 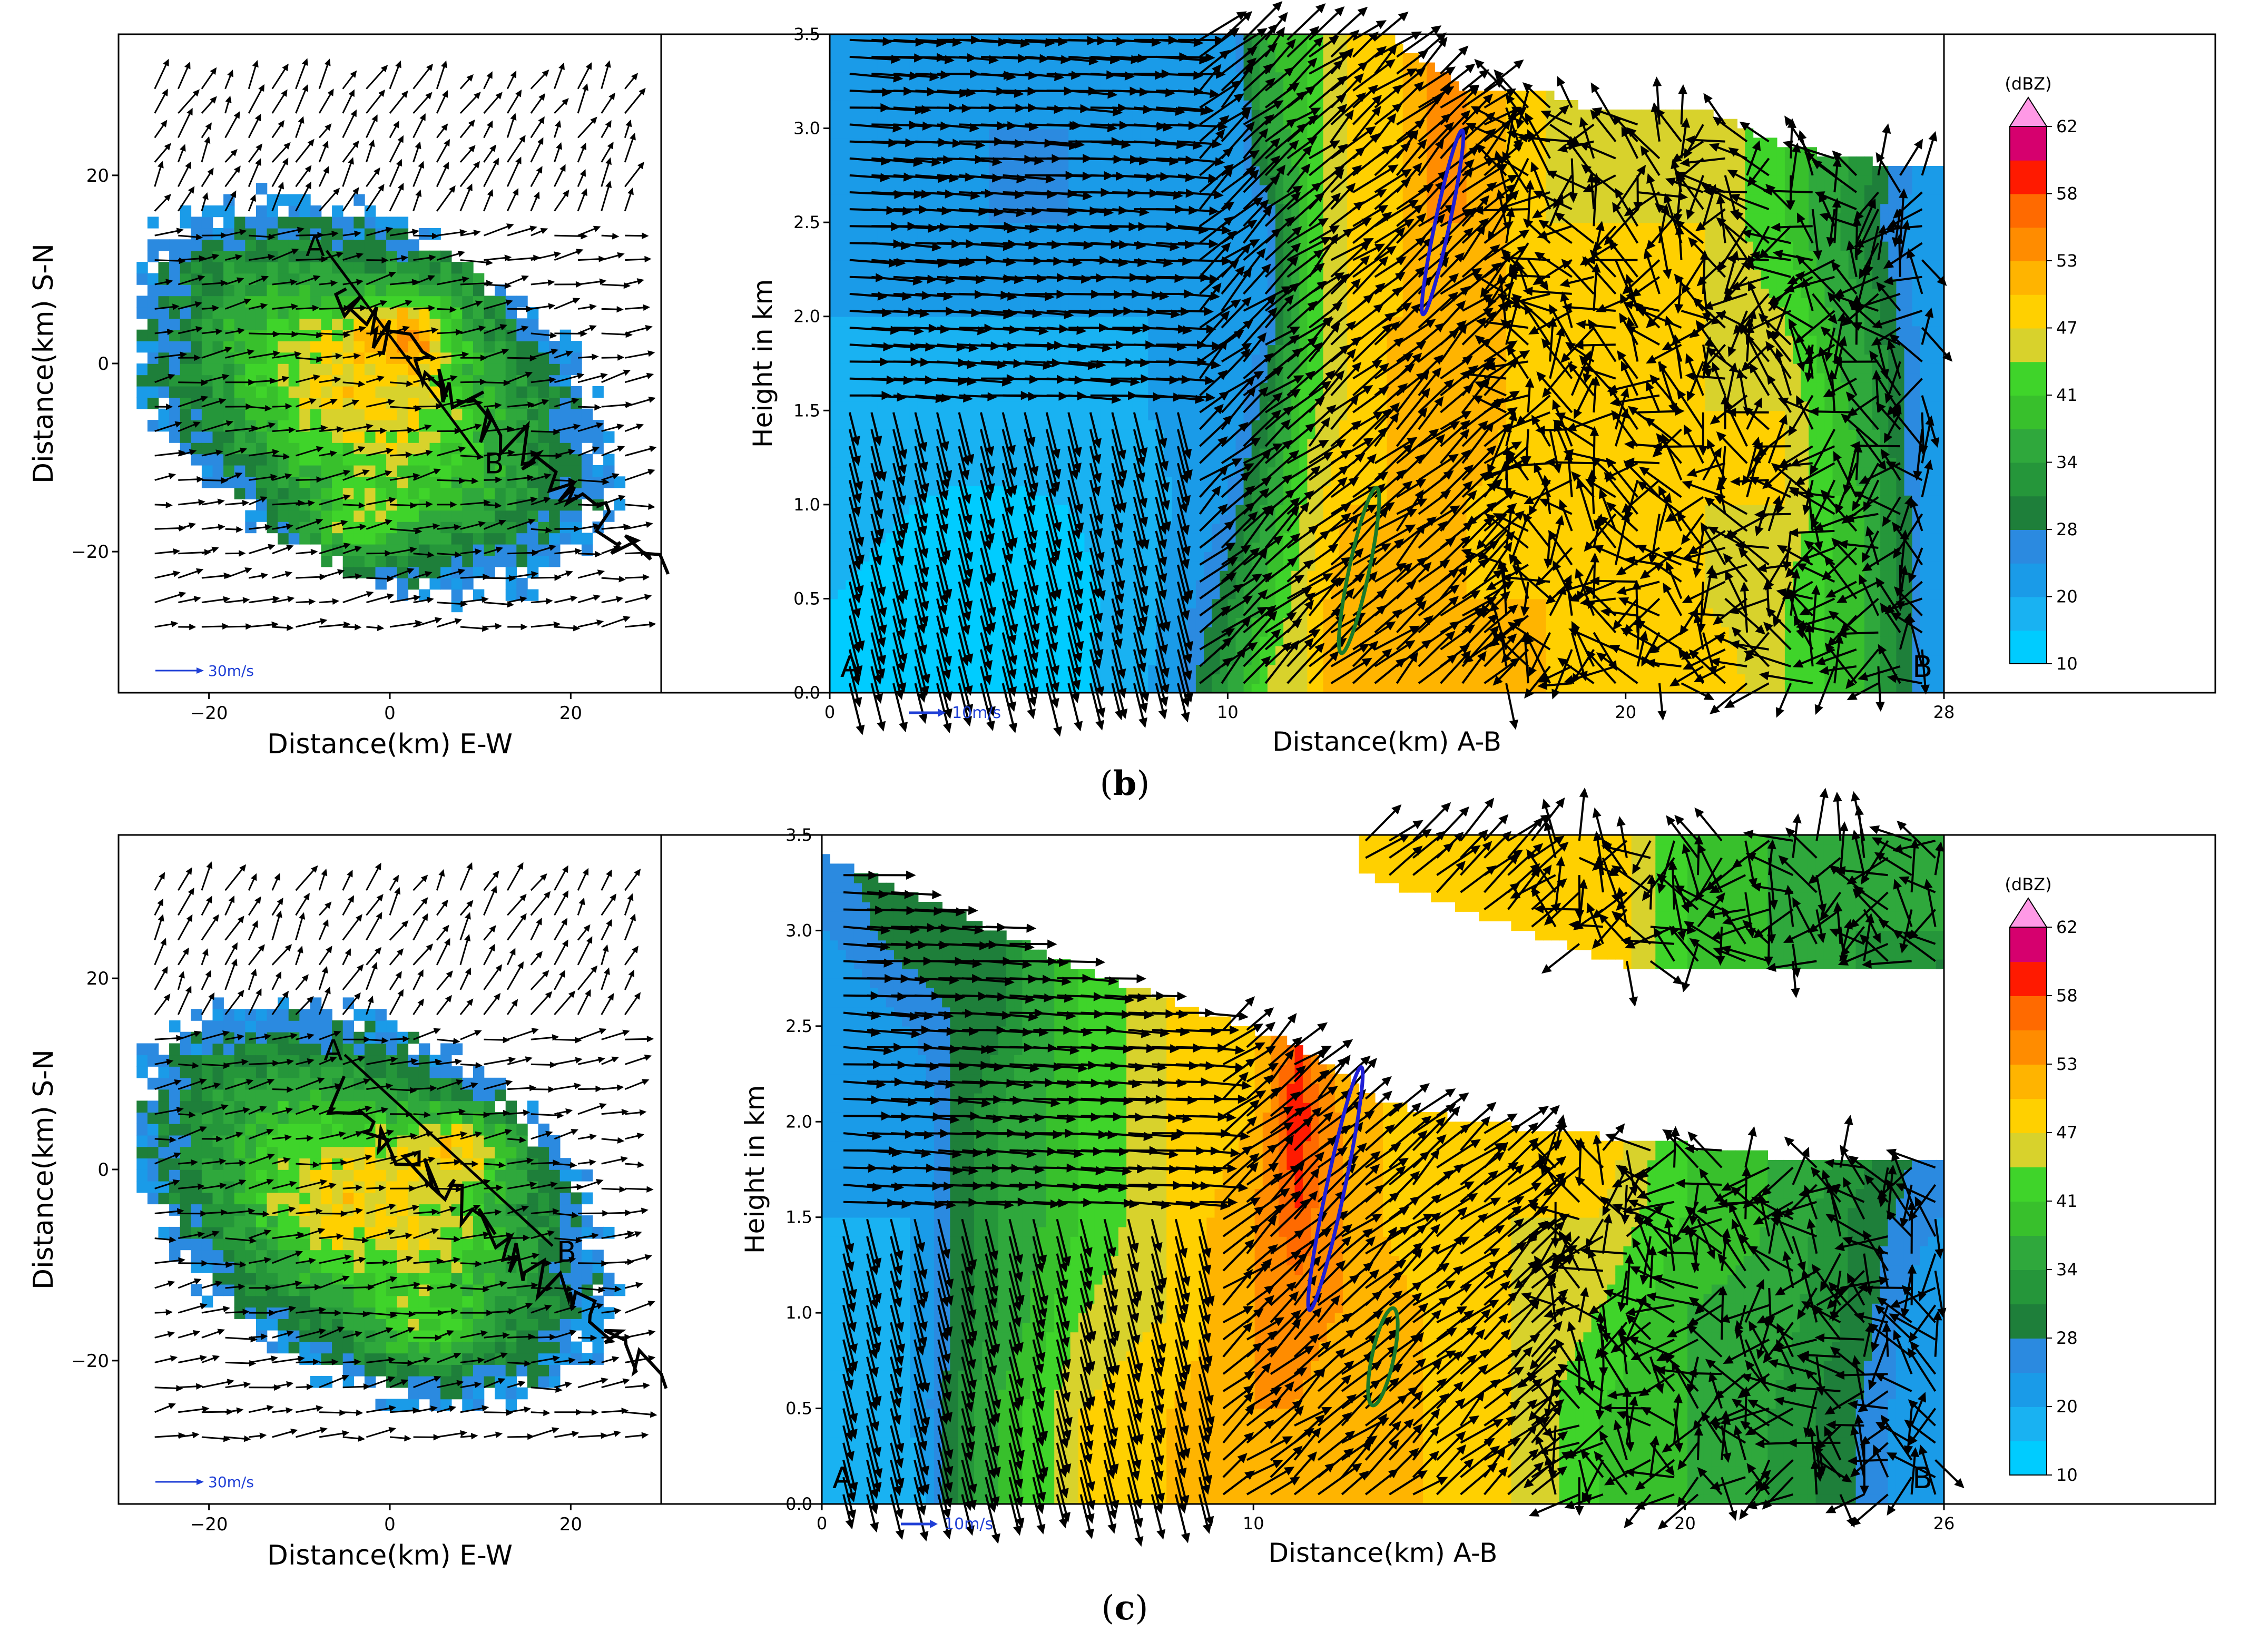 I want to click on section-xtick-label: 28, so click(x=1944, y=712).